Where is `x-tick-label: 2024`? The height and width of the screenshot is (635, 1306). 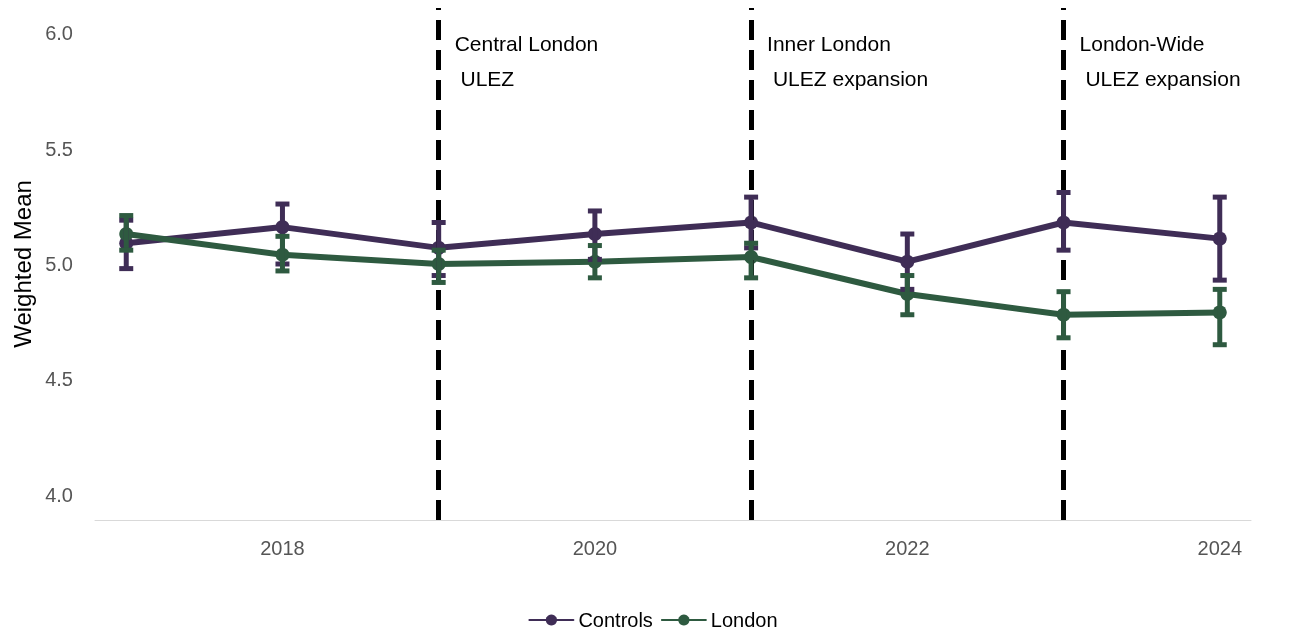 x-tick-label: 2024 is located at coordinates (1220, 548).